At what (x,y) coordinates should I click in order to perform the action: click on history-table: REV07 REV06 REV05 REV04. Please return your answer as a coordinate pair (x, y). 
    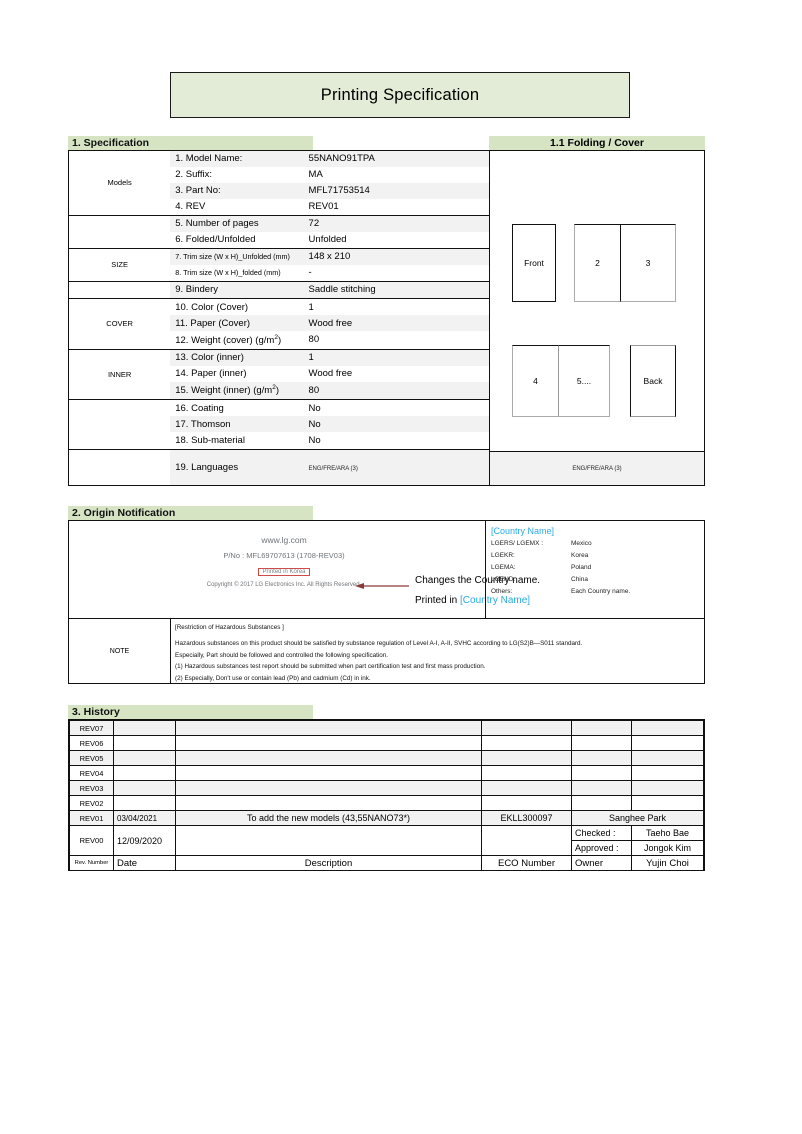
    Looking at the image, I should click on (386, 795).